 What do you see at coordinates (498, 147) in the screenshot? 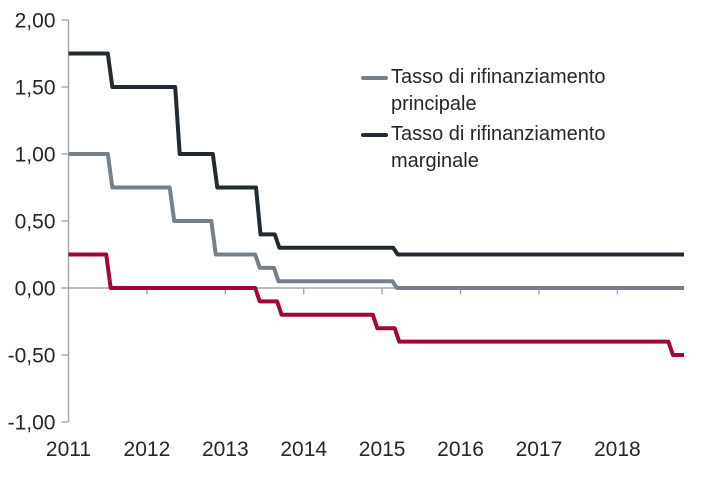
I see `legend-label-marginale: Tasso di rifinanziamento marginale` at bounding box center [498, 147].